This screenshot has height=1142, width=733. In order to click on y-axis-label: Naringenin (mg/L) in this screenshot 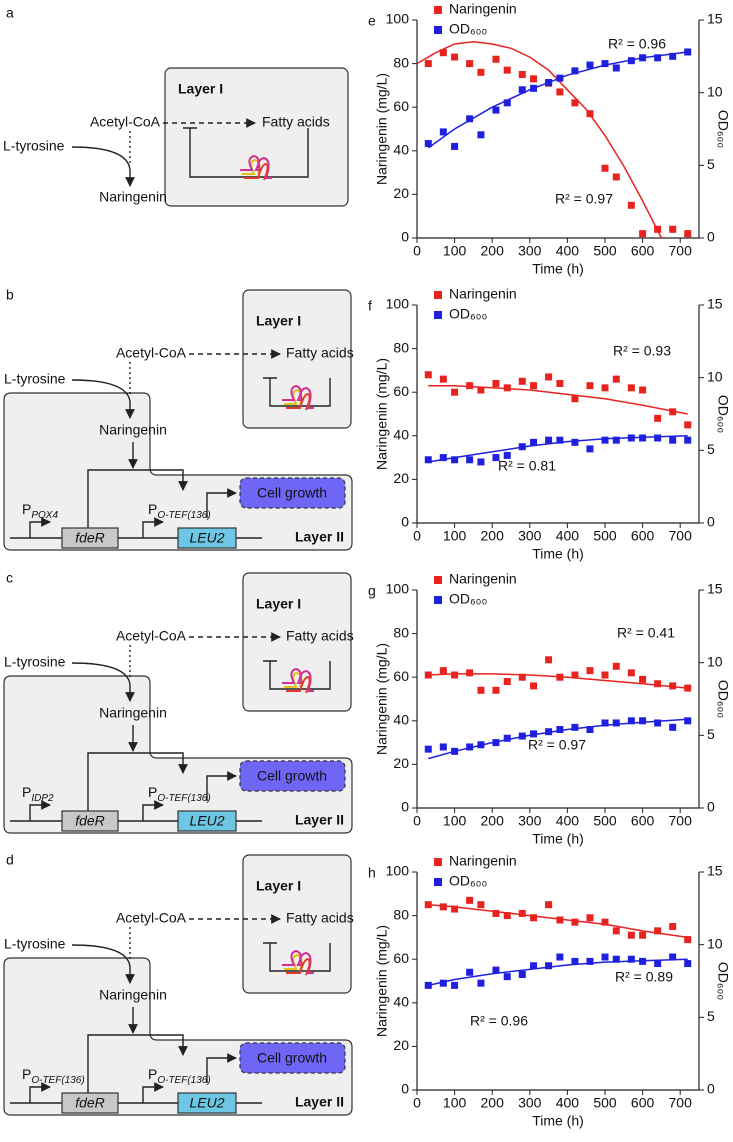, I will do `click(382, 129)`.